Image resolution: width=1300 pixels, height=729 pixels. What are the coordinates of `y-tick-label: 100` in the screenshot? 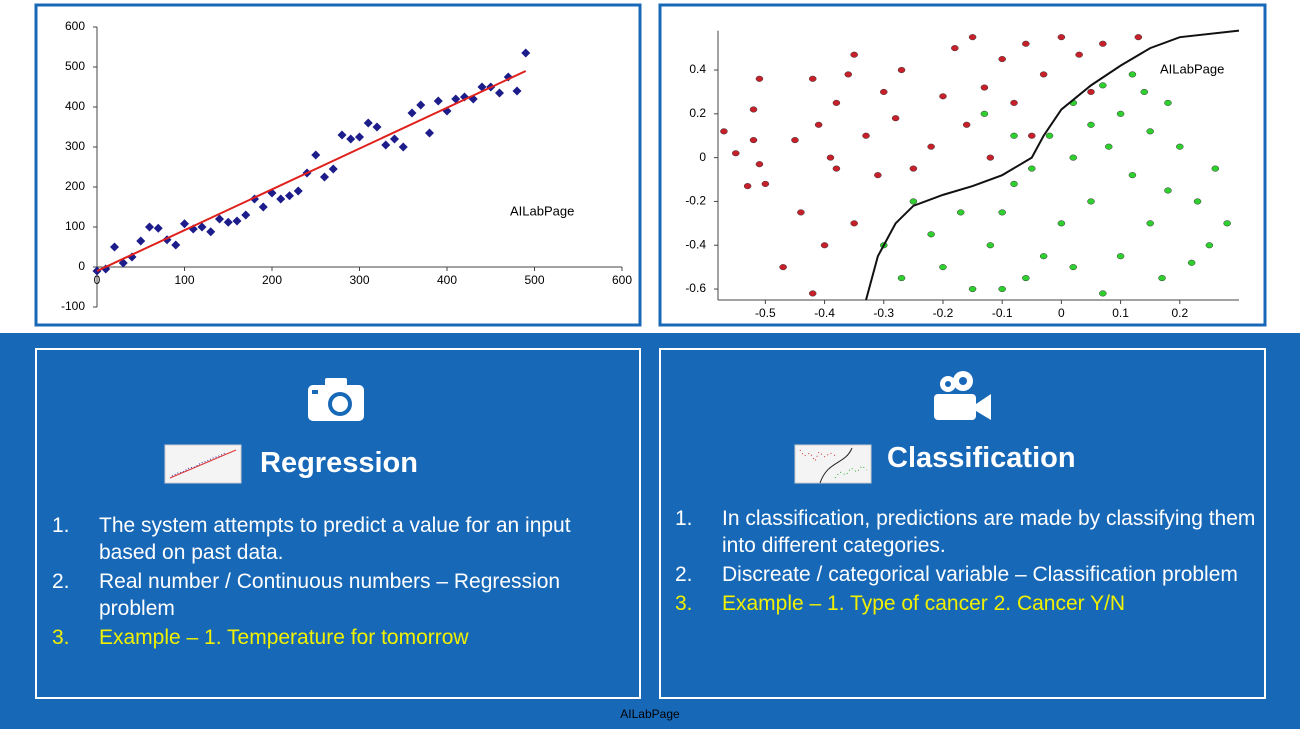 It's located at (75, 226).